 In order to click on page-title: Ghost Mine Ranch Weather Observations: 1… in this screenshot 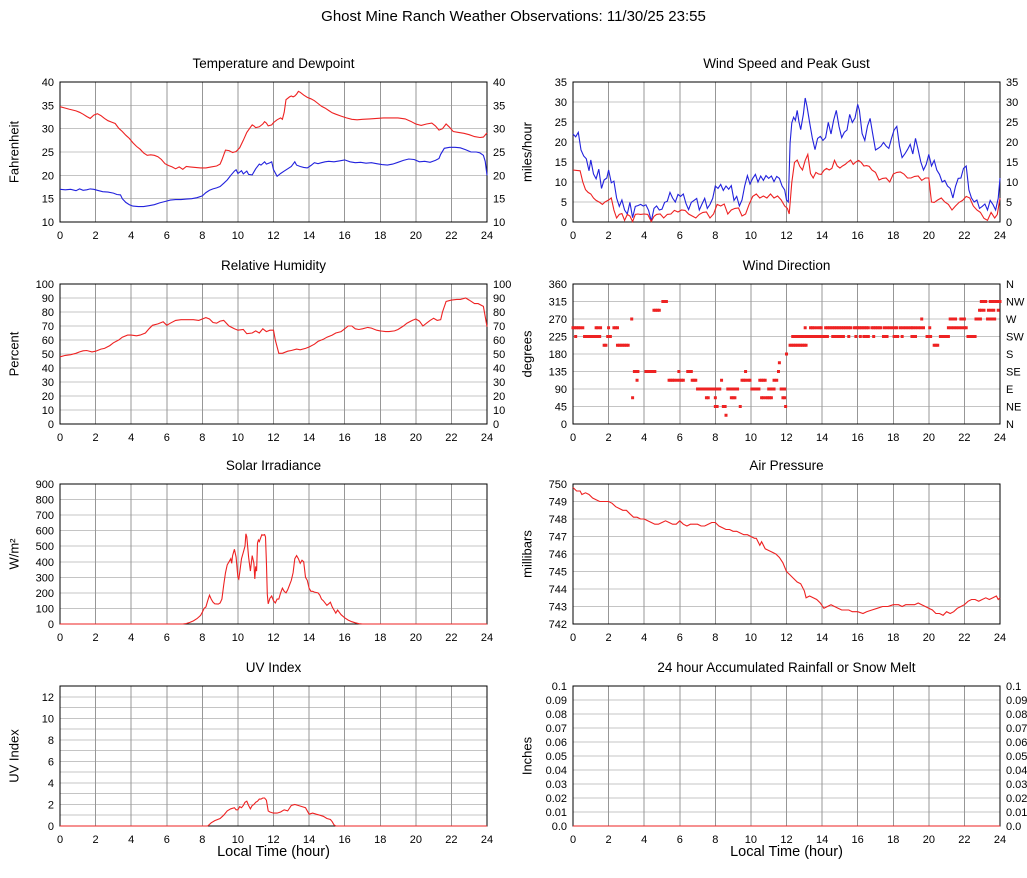, I will do `click(513, 16)`.